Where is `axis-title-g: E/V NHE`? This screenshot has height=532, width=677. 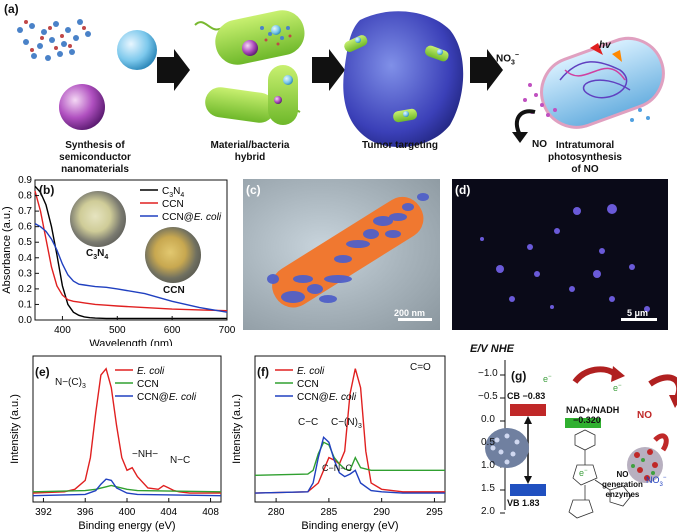 axis-title-g: E/V NHE is located at coordinates (492, 349).